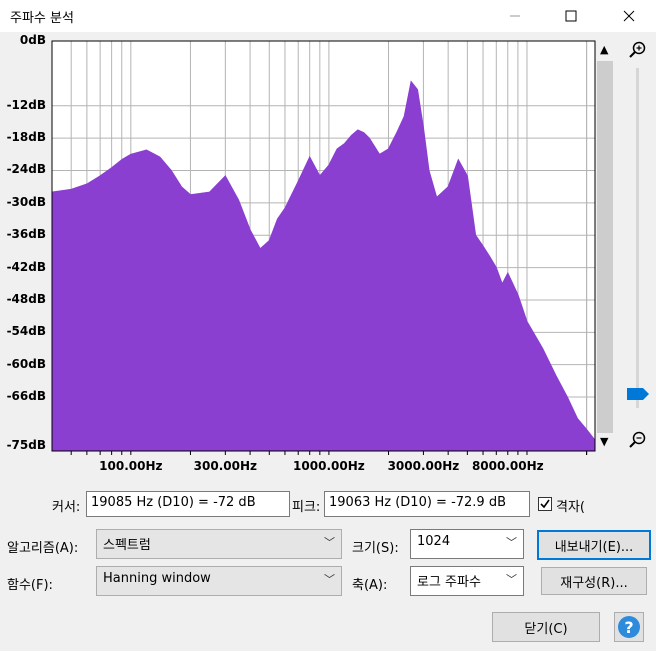  I want to click on y-tick-label: 0dB, so click(32, 40).